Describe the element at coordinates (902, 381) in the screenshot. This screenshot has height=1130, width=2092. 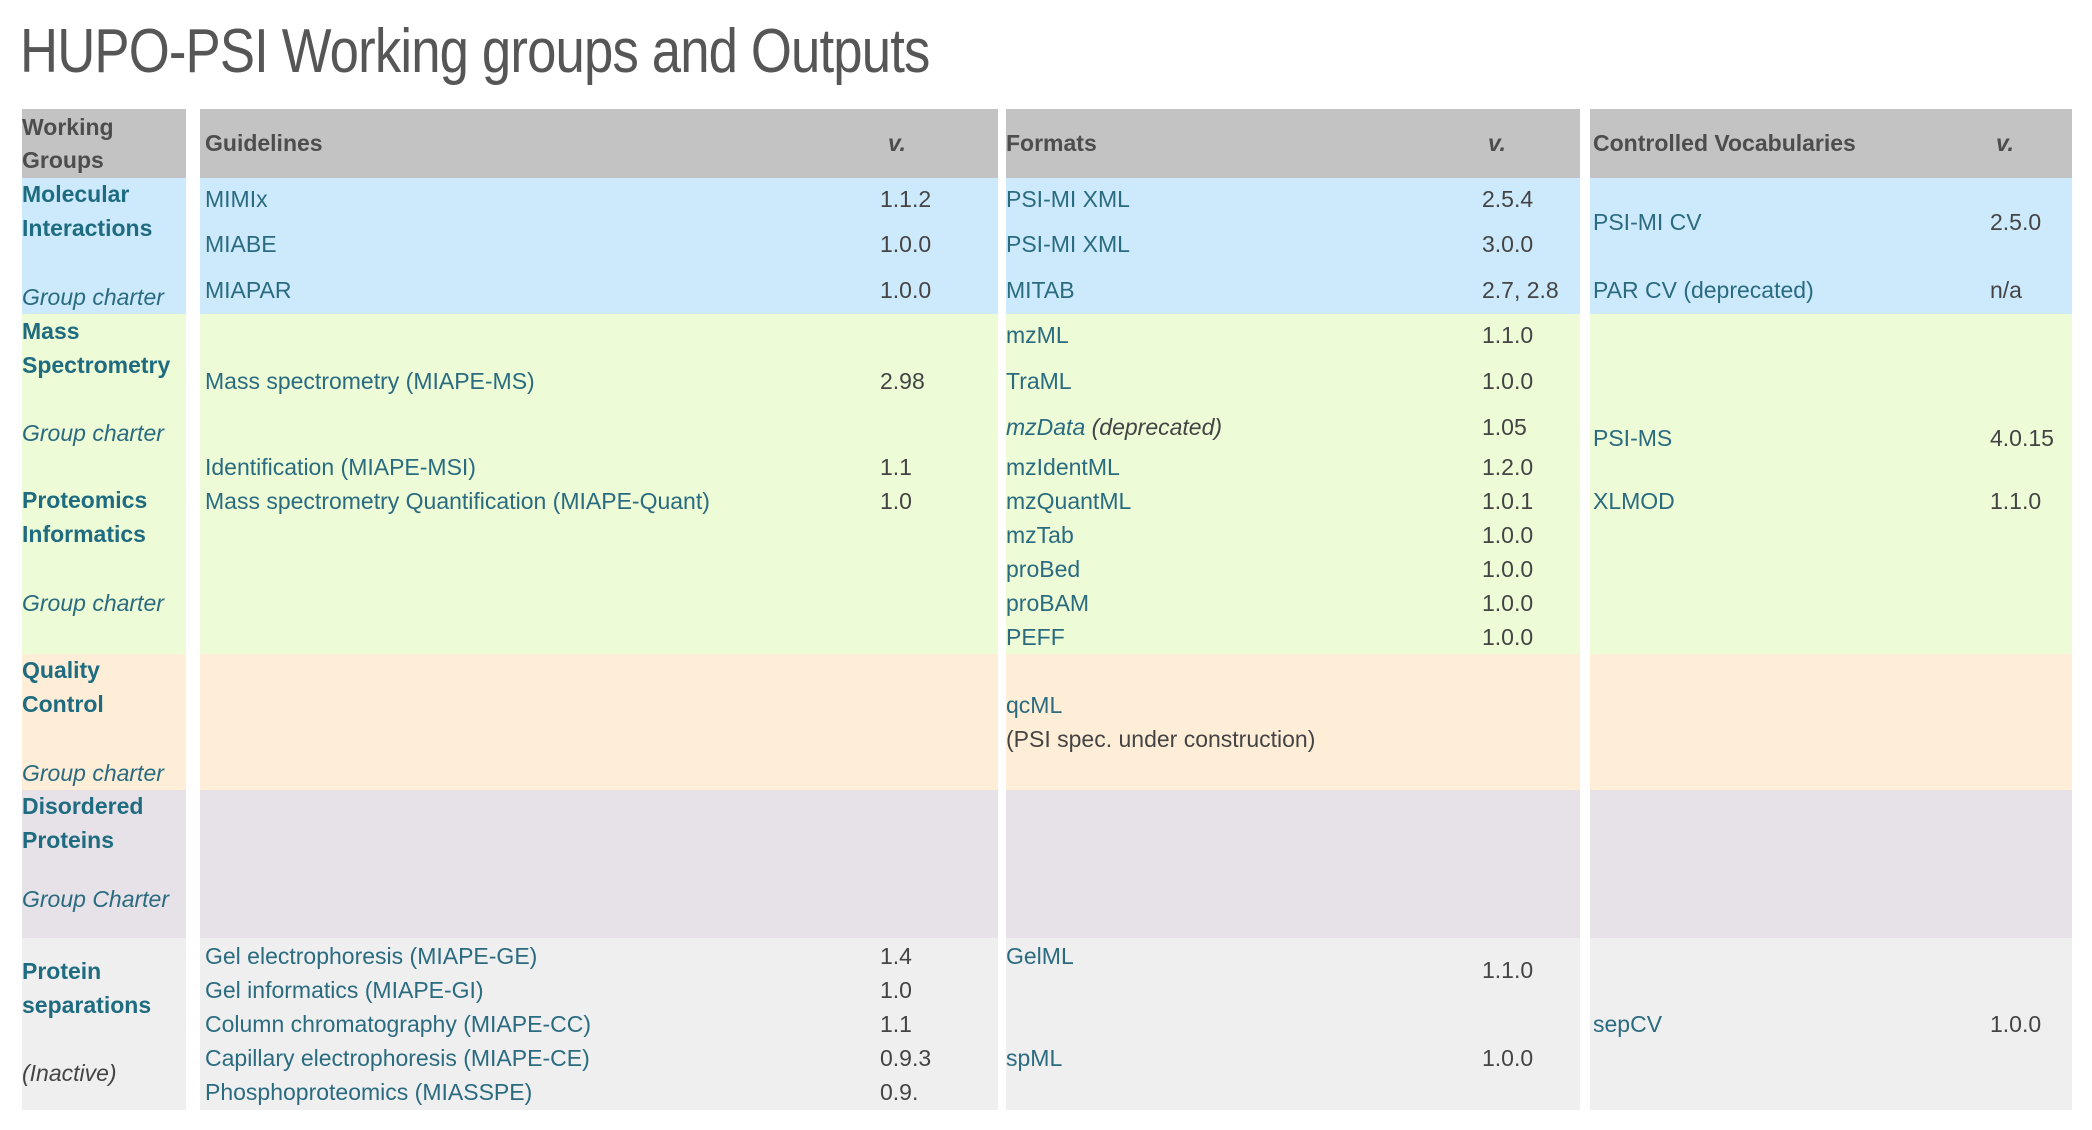
I see `guideline-version: 2.98` at that location.